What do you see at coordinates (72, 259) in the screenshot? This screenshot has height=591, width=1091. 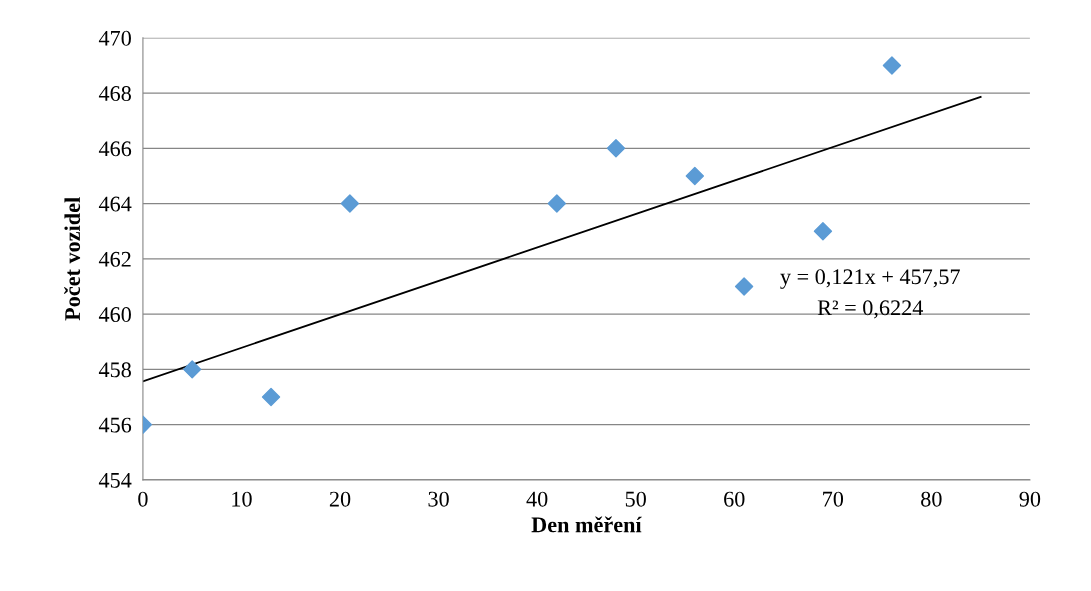 I see `y-axis-title: Počet vozidel` at bounding box center [72, 259].